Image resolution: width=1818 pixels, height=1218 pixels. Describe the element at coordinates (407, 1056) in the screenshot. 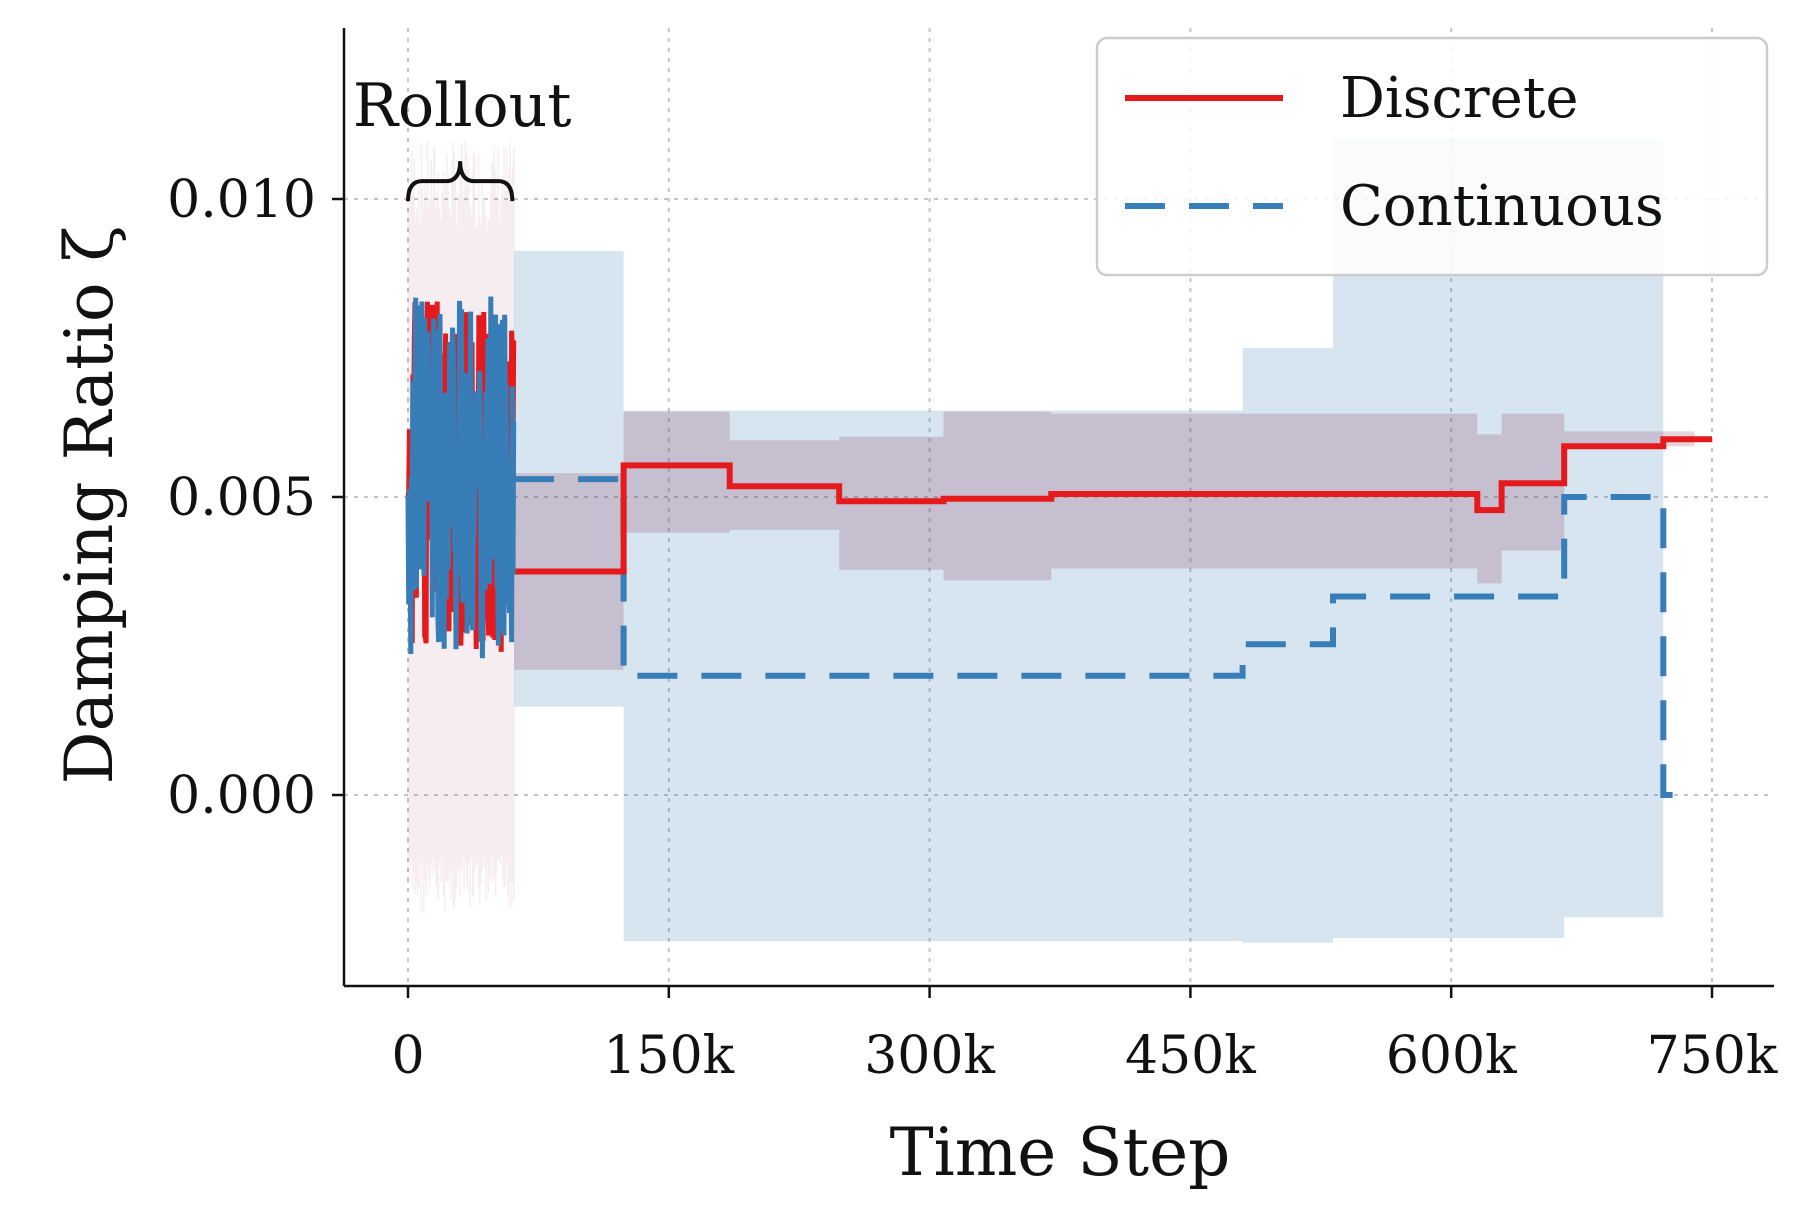

I see `x-tick-label-0: 0` at that location.